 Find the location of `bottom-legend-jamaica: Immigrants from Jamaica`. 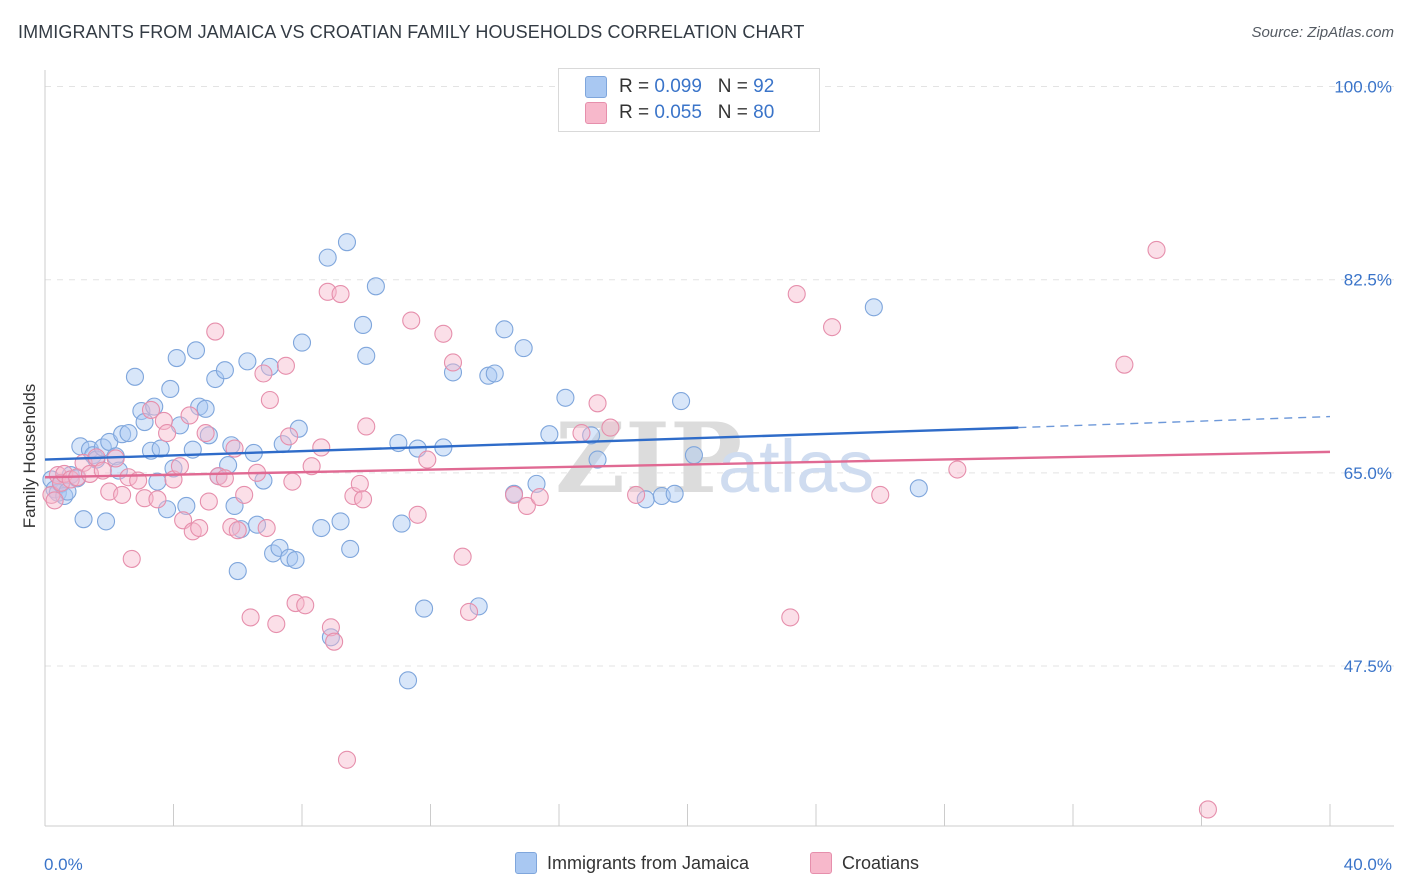

bottom-legend-jamaica: Immigrants from Jamaica is located at coordinates (632, 863).